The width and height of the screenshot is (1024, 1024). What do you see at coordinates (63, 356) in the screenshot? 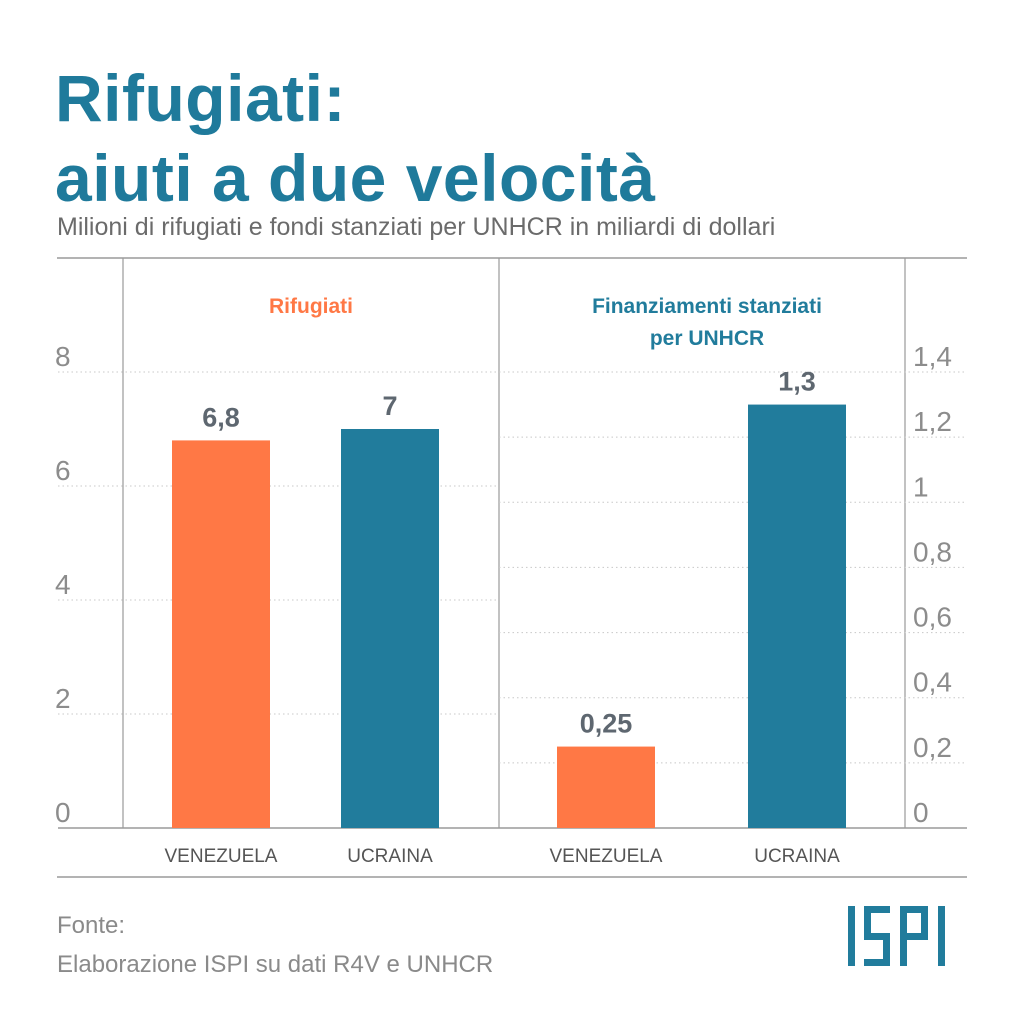
I see `y-tick-label: 8` at bounding box center [63, 356].